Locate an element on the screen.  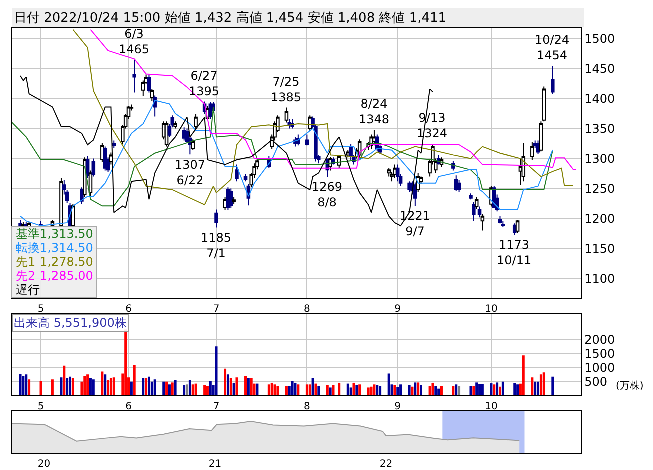
x-tick-label: 20 is located at coordinates (44, 464).